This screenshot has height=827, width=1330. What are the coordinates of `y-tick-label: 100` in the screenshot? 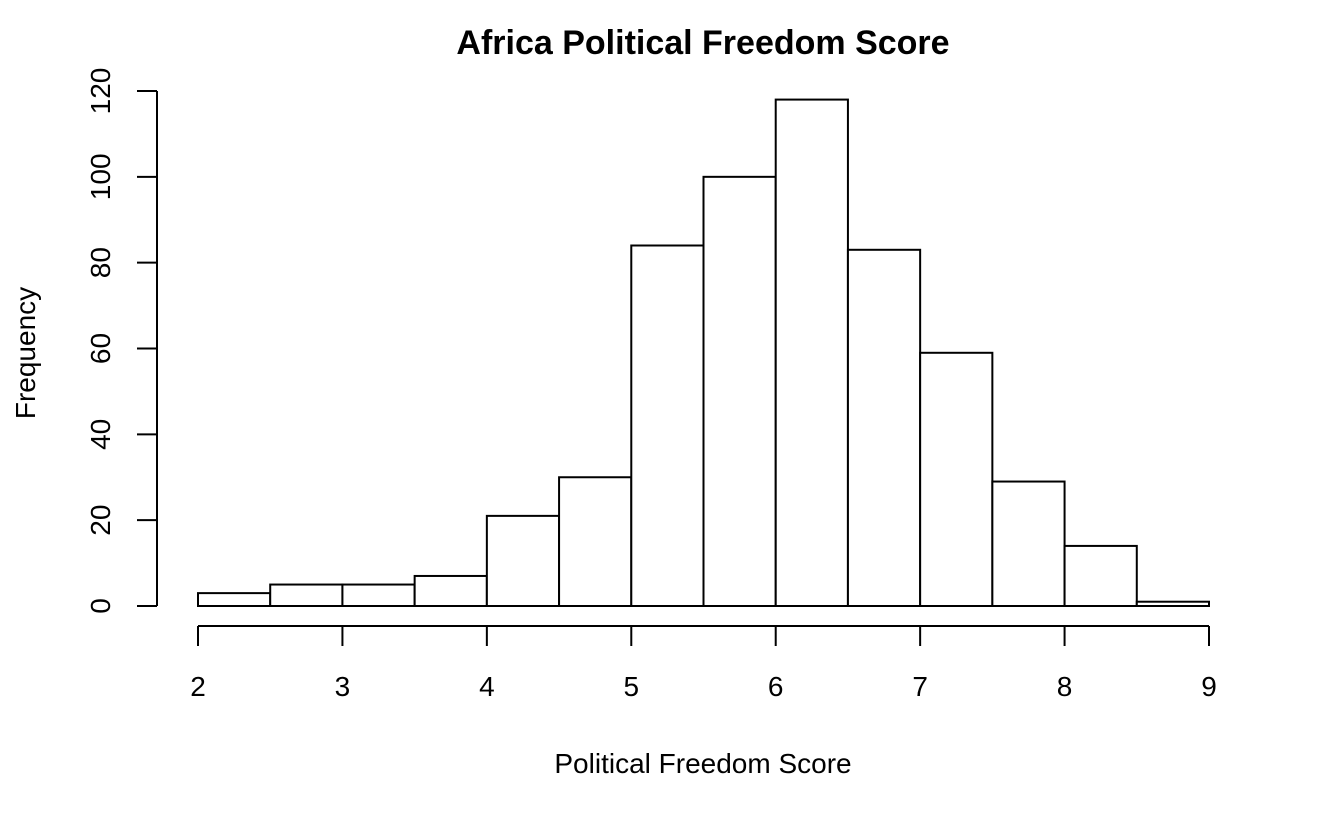 It's located at (100, 176).